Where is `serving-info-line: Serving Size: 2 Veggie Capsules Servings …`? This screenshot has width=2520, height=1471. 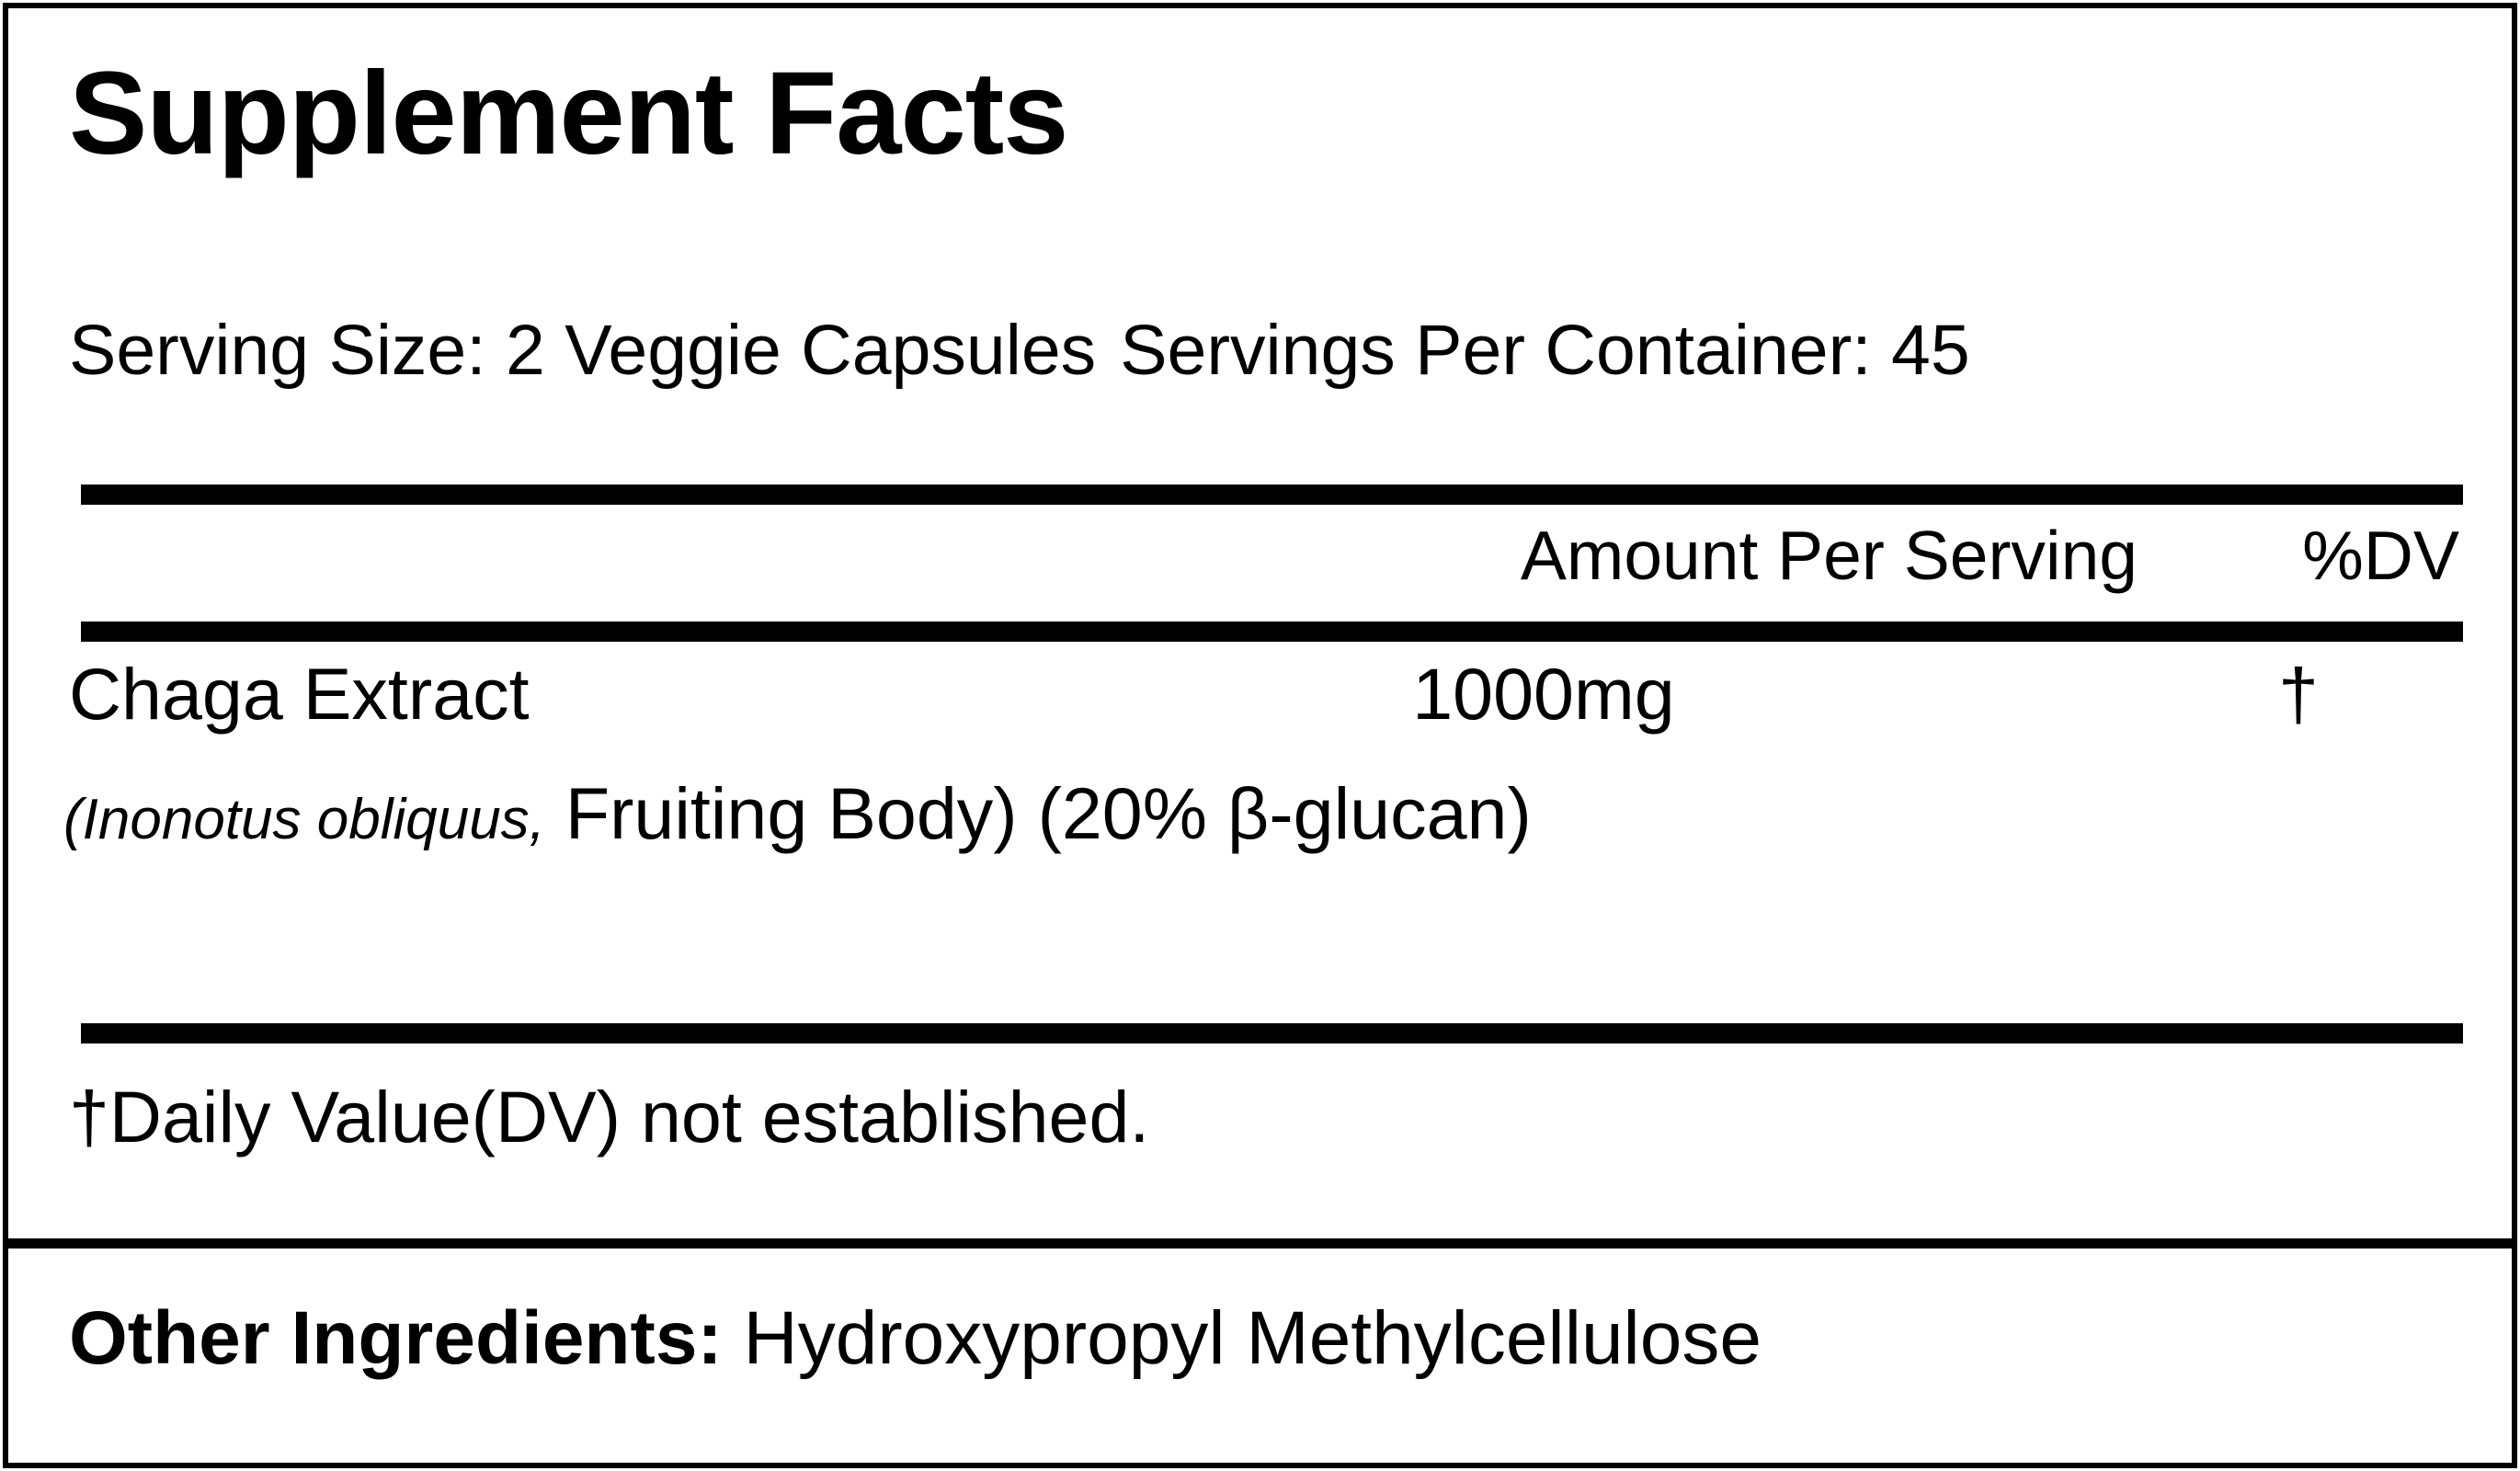 serving-info-line: Serving Size: 2 Veggie Capsules Servings … is located at coordinates (1264, 351).